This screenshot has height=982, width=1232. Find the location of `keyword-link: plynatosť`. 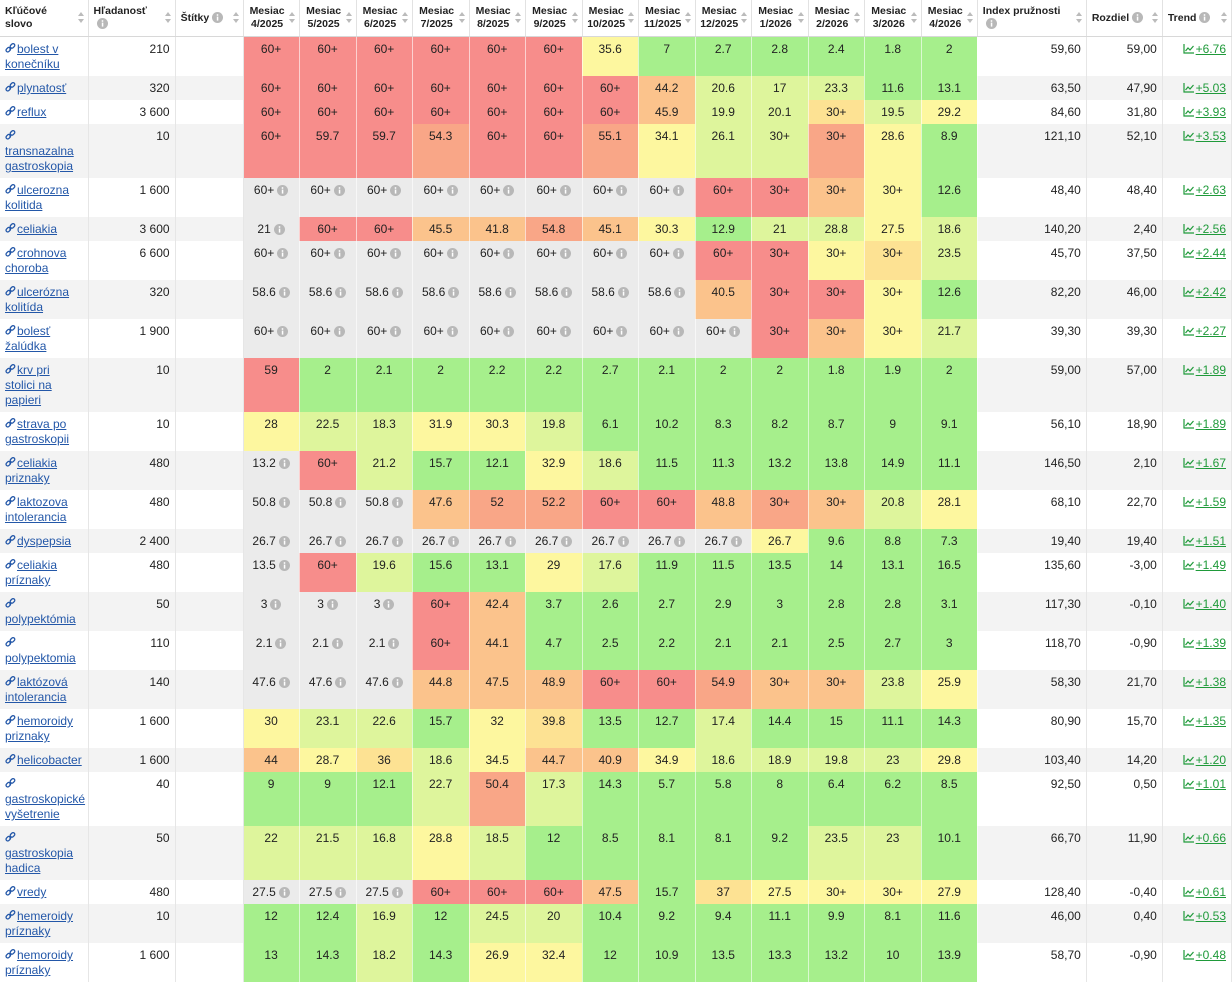

keyword-link: plynatosť is located at coordinates (41, 88).